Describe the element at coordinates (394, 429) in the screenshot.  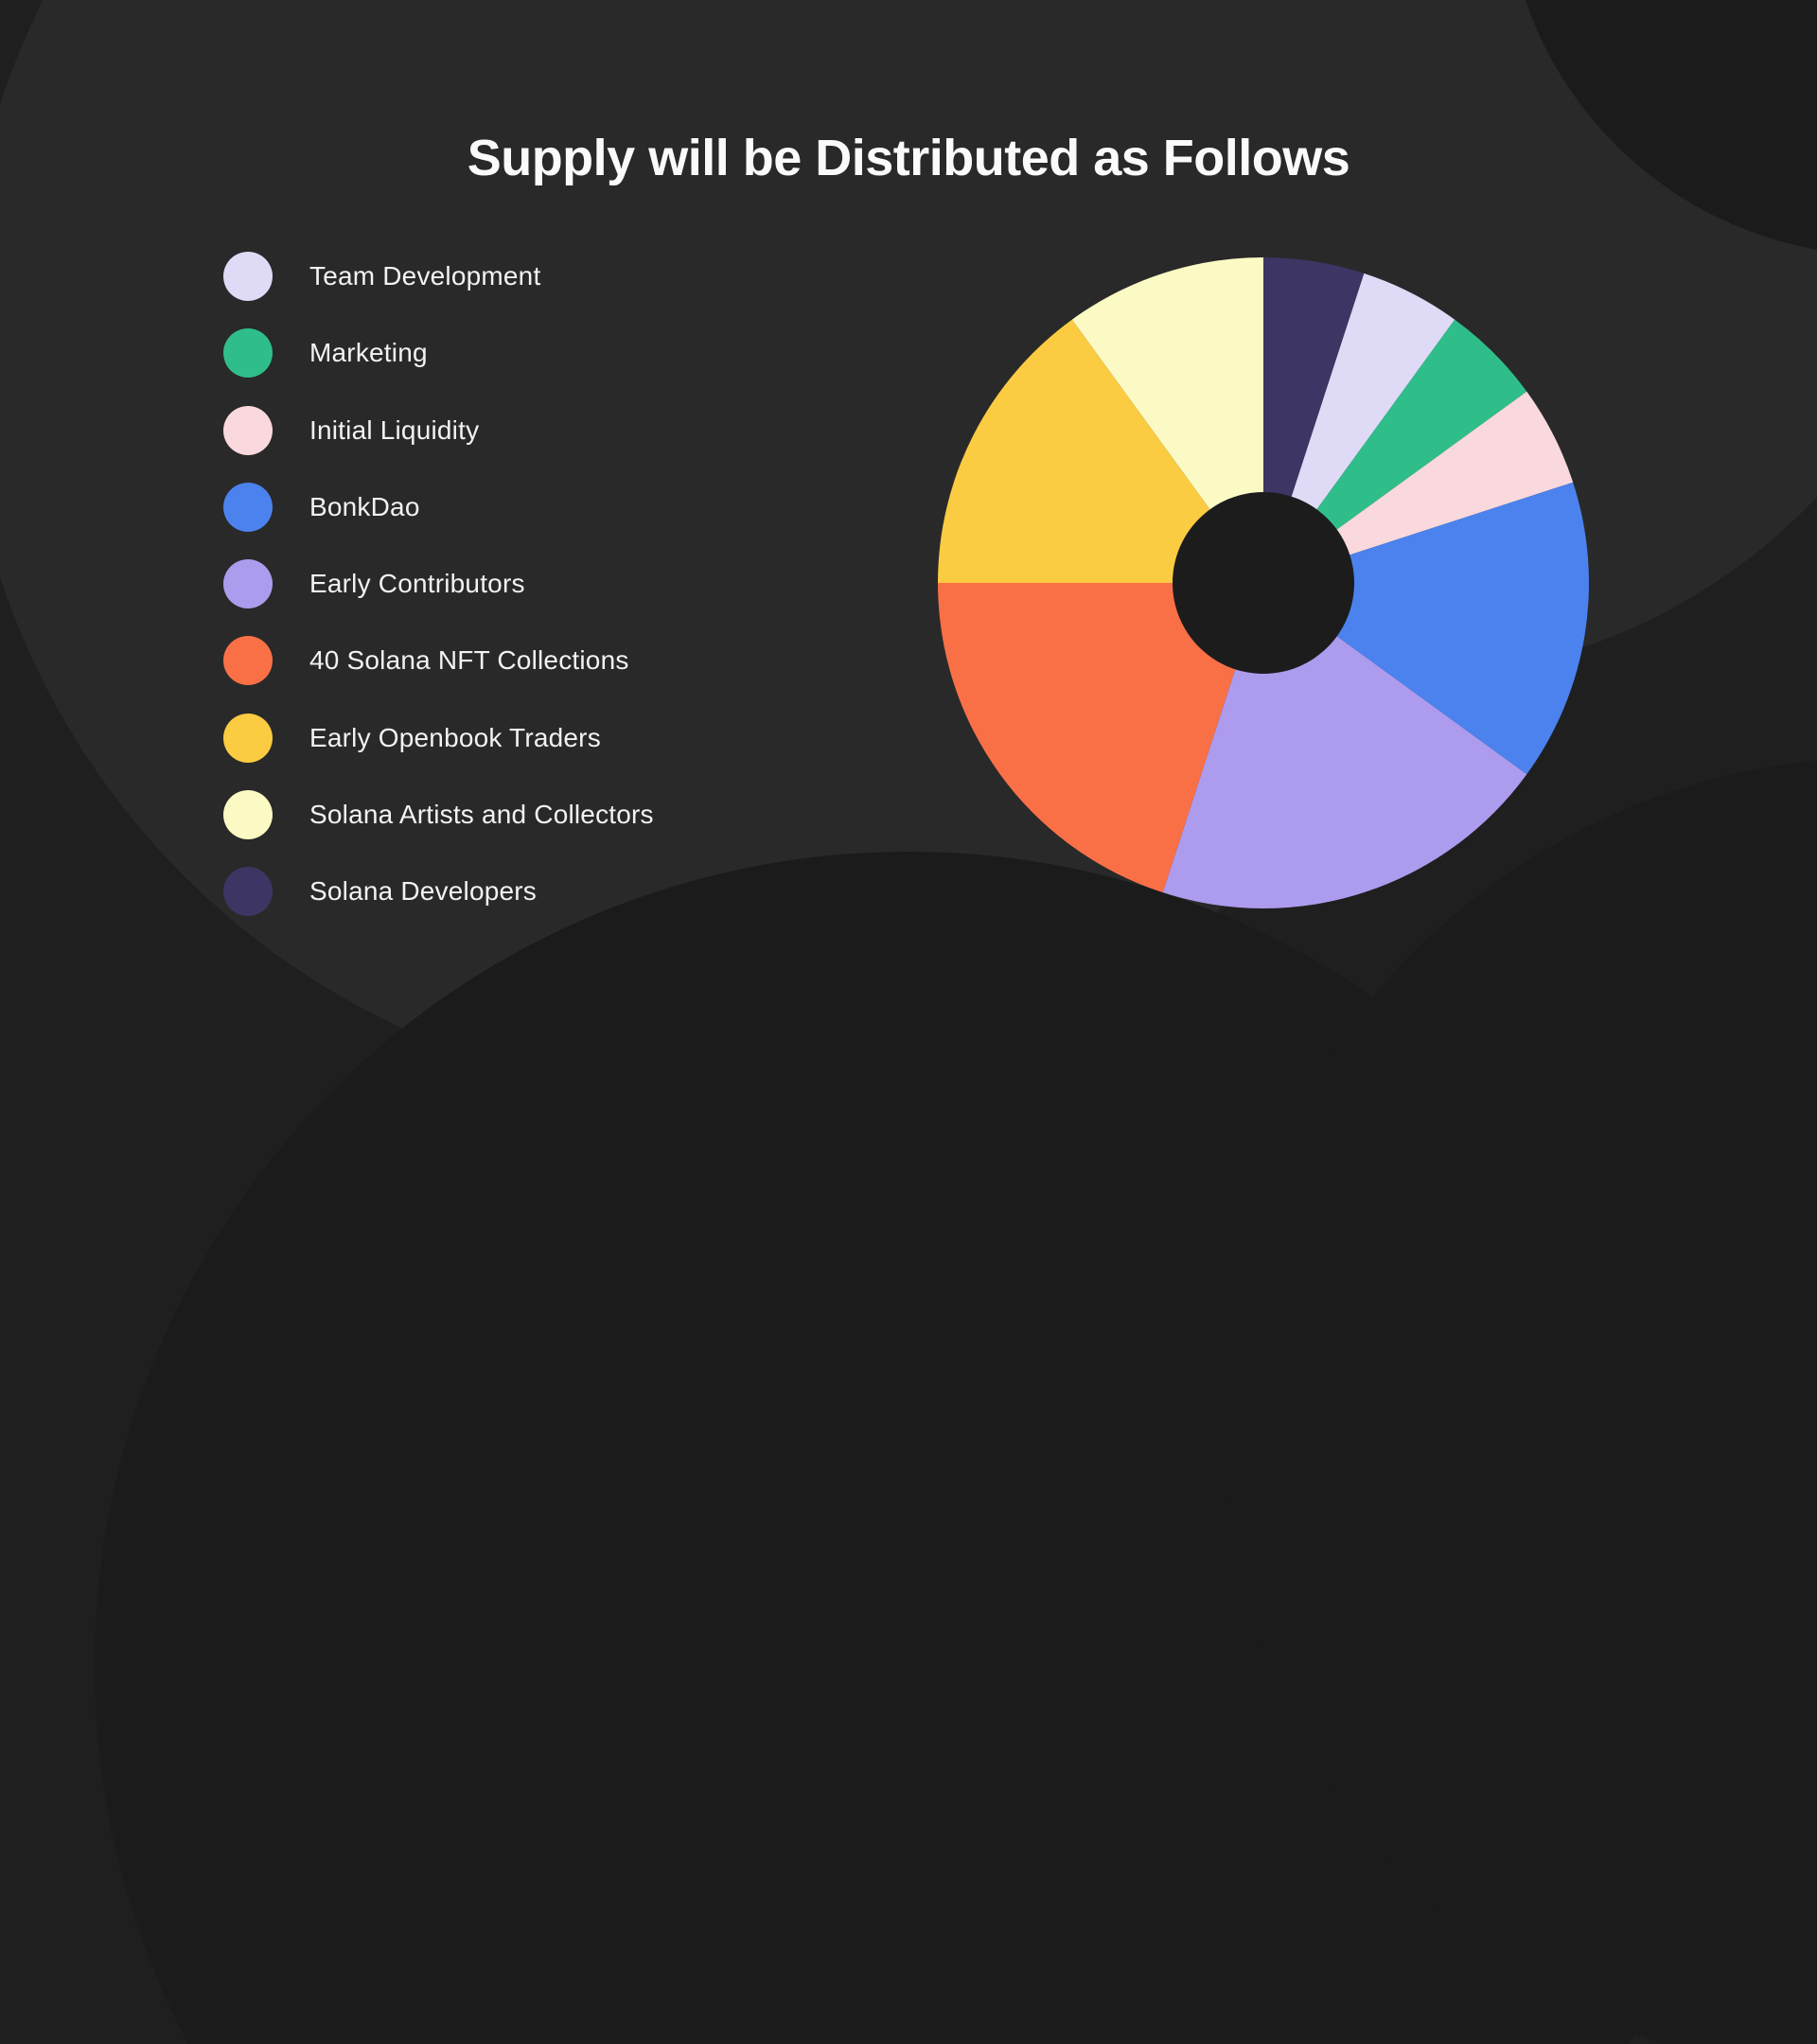
I see `legend-label: Initial Liquidity` at that location.